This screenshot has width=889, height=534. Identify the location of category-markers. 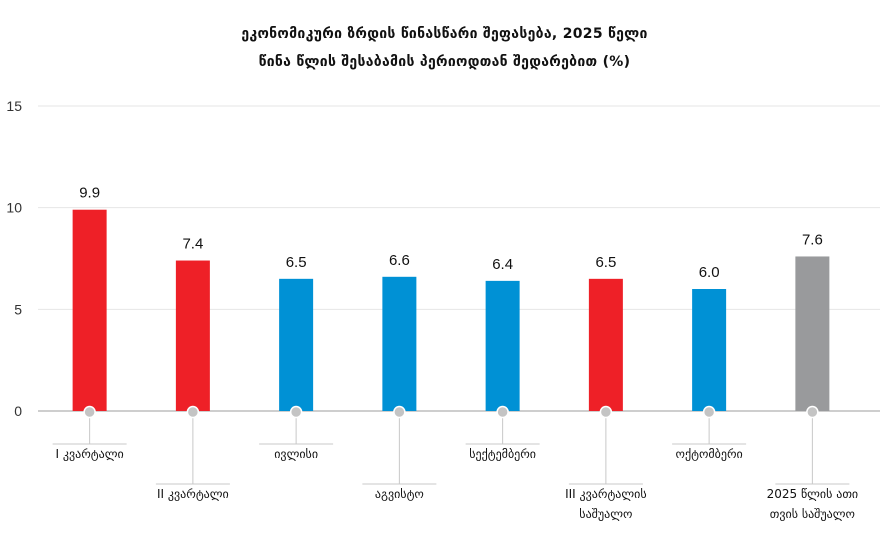
(451, 412).